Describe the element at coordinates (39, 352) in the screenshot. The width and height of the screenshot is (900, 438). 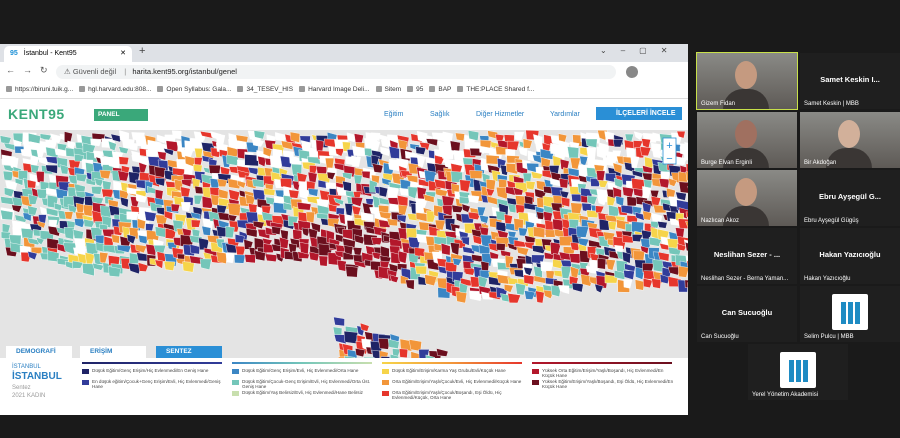
I see `map-tab: DEMOGRAFİ` at that location.